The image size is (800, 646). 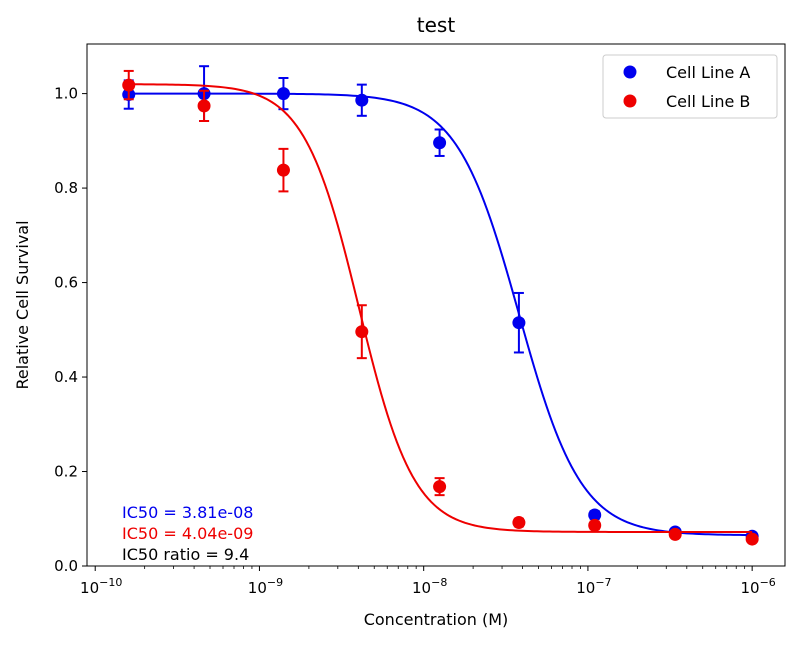 What do you see at coordinates (265, 586) in the screenshot?
I see `x-tick-label: 10⁻⁹` at bounding box center [265, 586].